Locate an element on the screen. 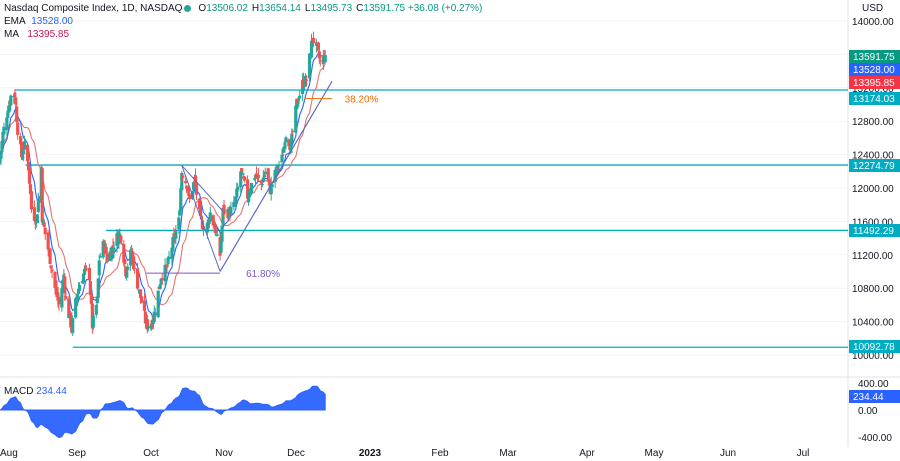 The image size is (900, 461). low-value: 13495.73 is located at coordinates (331, 8).